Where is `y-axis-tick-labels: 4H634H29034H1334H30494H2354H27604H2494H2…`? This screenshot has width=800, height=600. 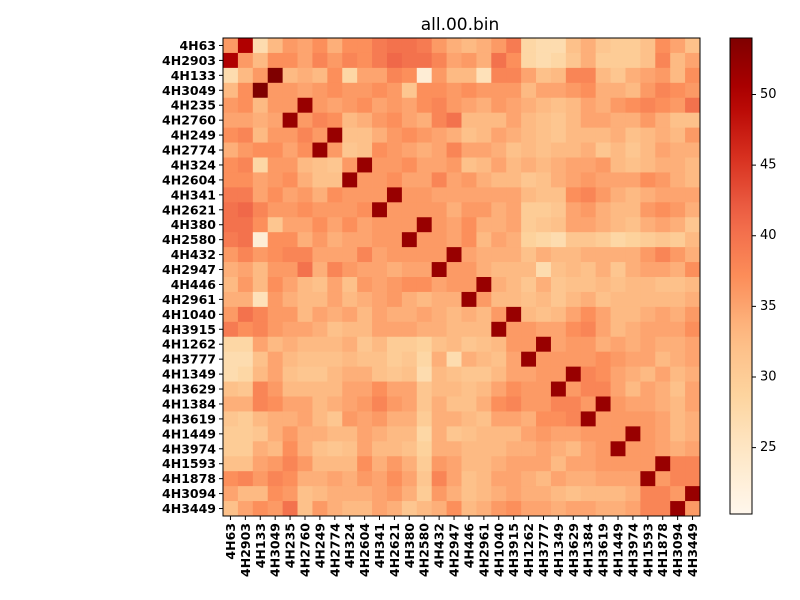
y-axis-tick-labels: 4H634H29034H1334H30494H2354H27604H2494H2… is located at coordinates (192, 277).